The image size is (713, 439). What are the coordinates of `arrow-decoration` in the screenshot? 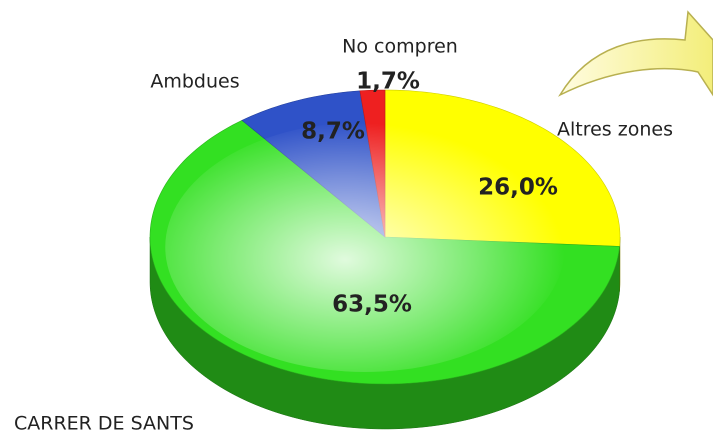 It's located at (635, 53).